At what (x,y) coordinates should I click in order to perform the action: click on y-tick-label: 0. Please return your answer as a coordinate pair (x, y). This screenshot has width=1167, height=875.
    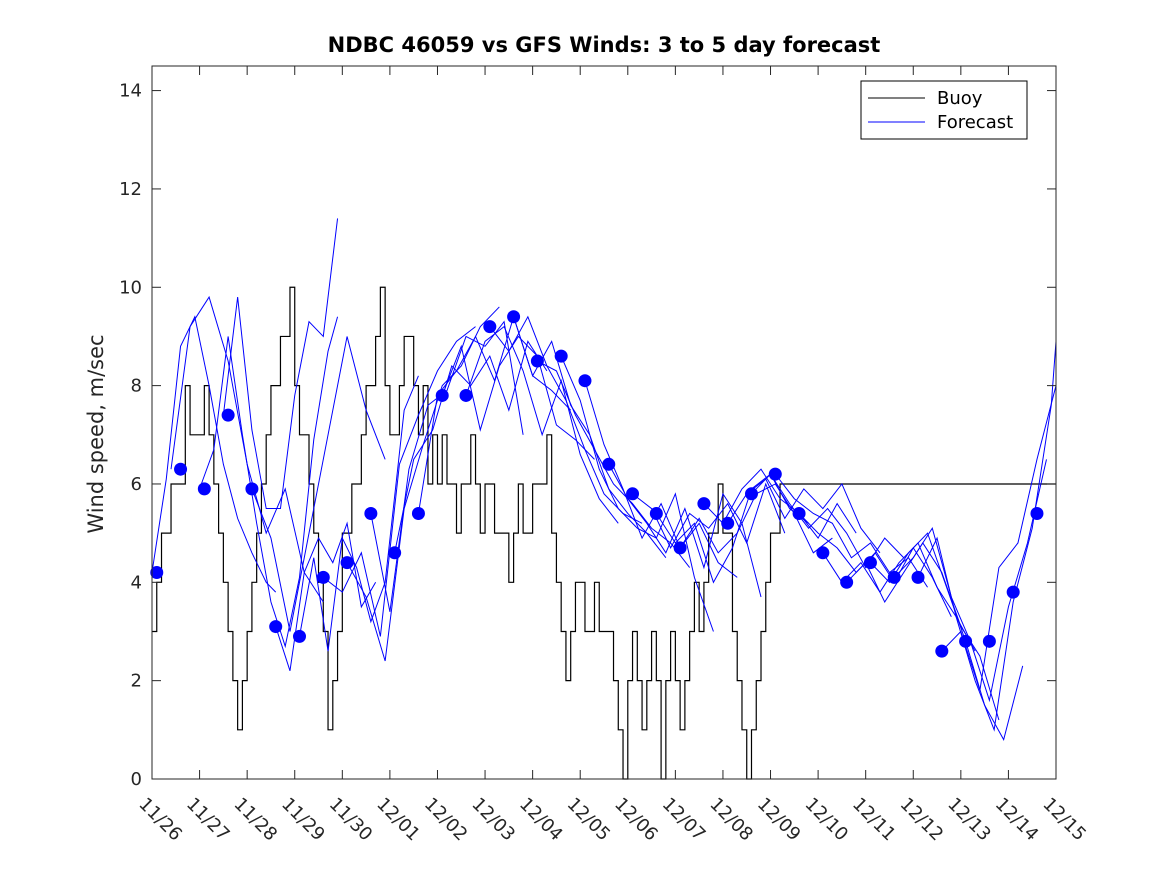
    Looking at the image, I should click on (136, 779).